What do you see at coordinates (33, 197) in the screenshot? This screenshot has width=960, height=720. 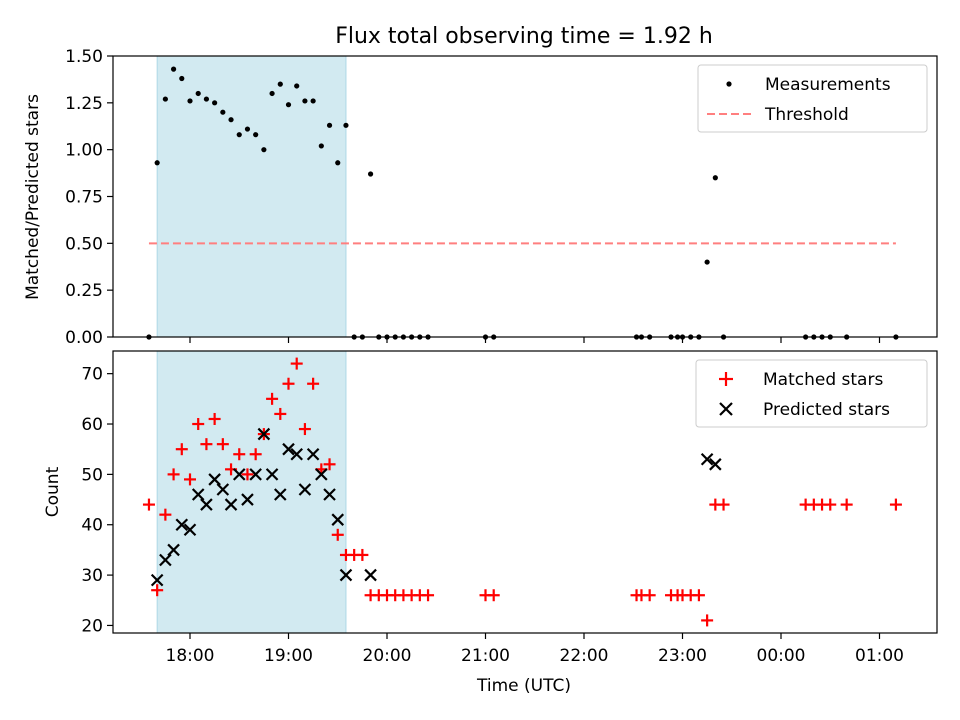 I see `top-y-axis-label: Matched/Predicted stars` at bounding box center [33, 197].